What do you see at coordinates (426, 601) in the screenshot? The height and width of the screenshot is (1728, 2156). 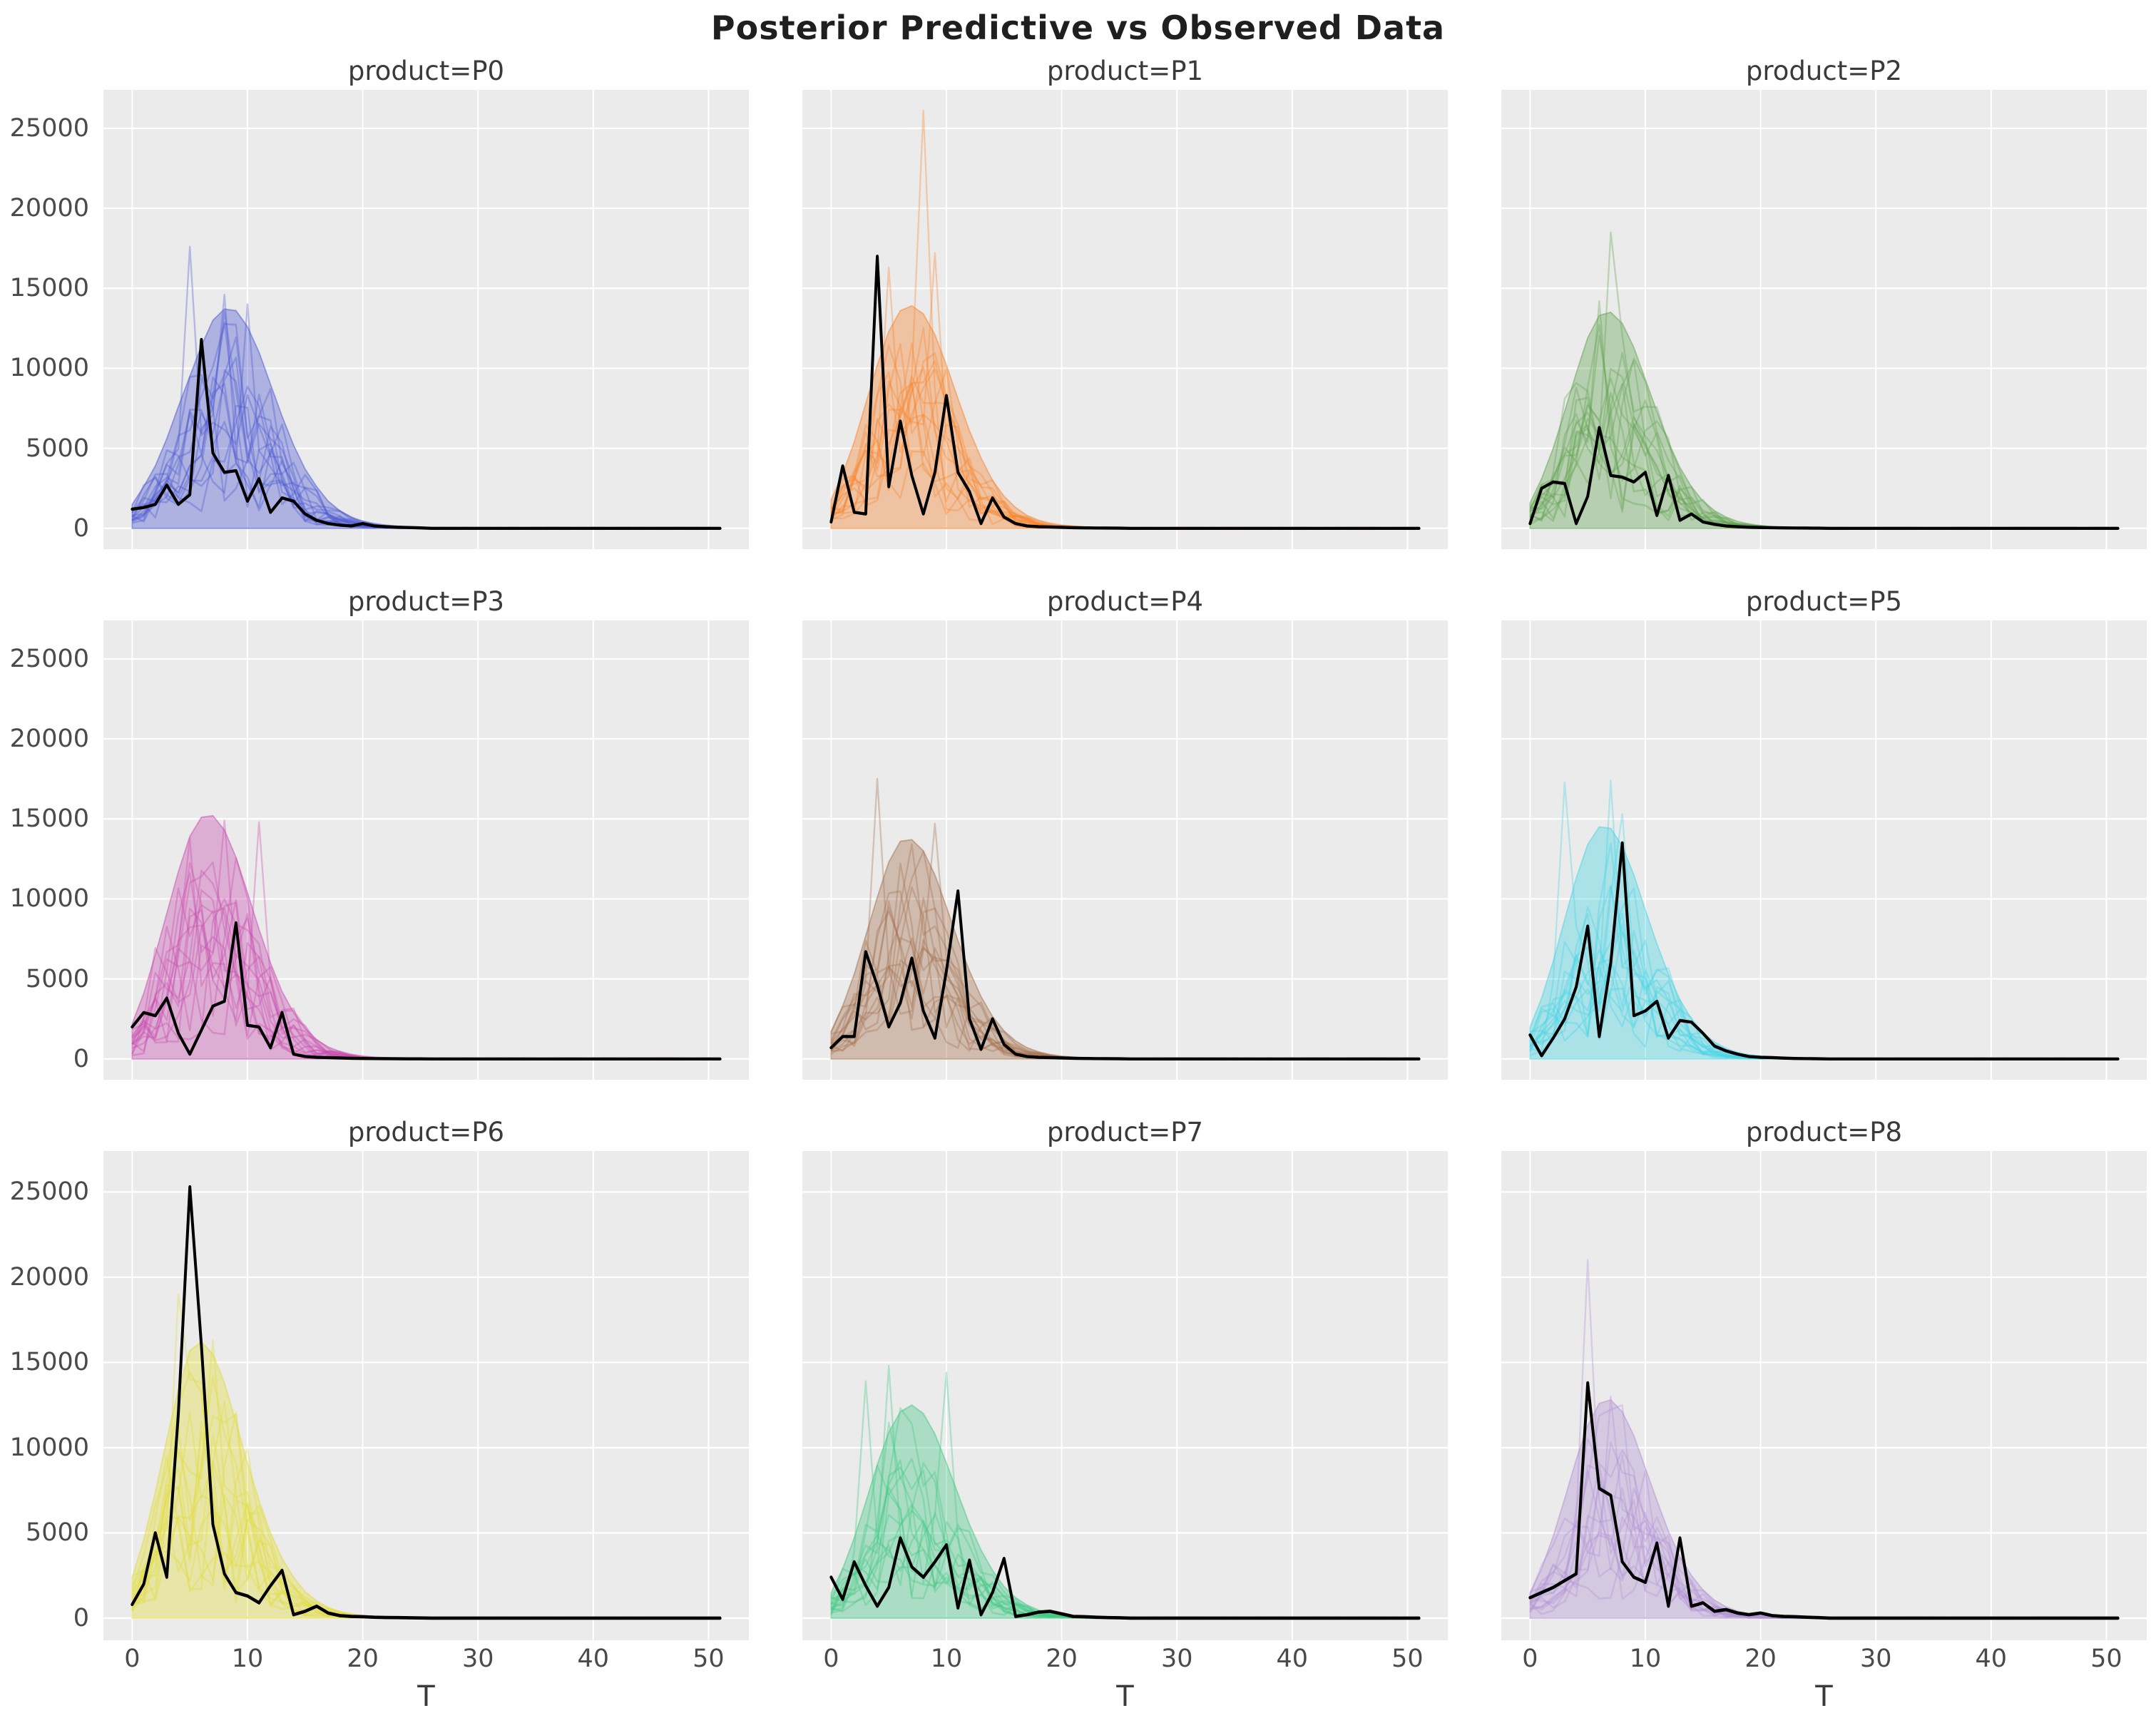 I see `facet-title-p3: product=P3` at bounding box center [426, 601].